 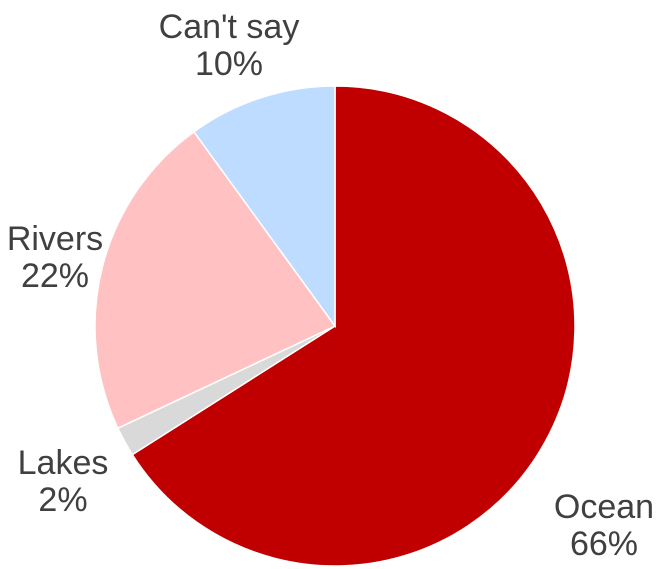 I want to click on slice-label-ocean: Ocean, so click(x=604, y=507).